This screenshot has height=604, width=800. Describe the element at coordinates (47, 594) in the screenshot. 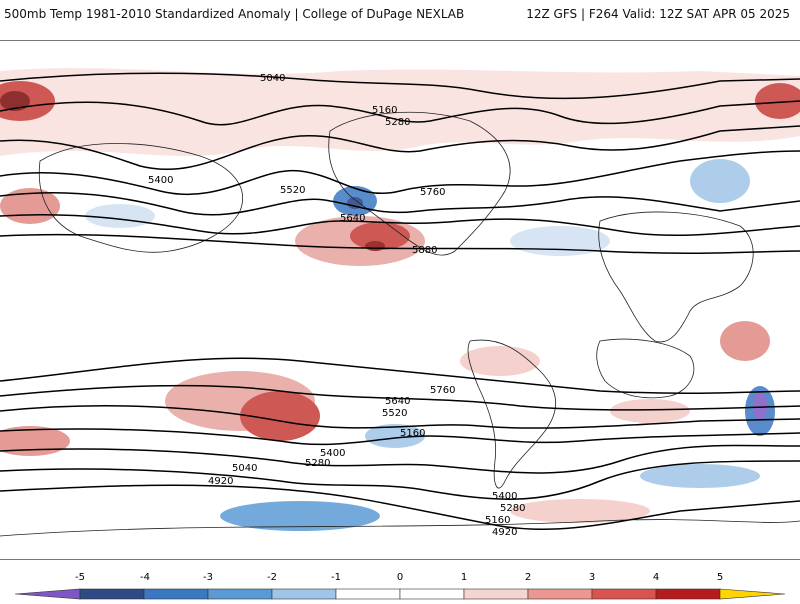

I see `cbar-arrow-low` at that location.